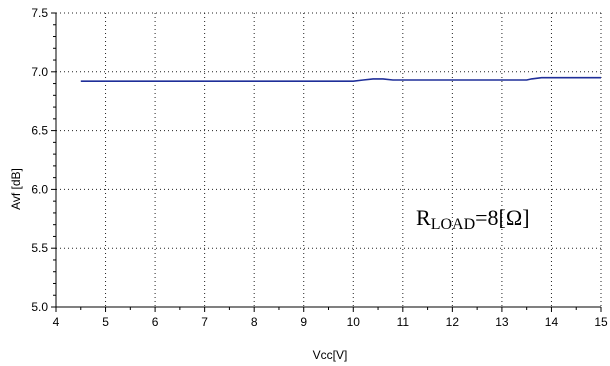 The image size is (610, 366). What do you see at coordinates (39, 307) in the screenshot?
I see `y-tick-label: 5.0` at bounding box center [39, 307].